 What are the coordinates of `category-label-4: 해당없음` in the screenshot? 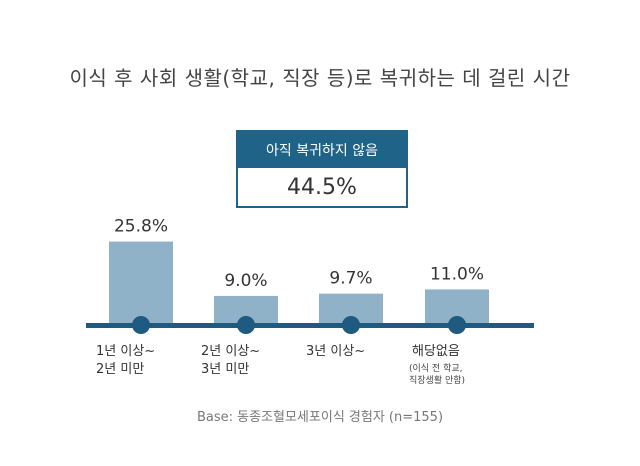 It's located at (436, 351).